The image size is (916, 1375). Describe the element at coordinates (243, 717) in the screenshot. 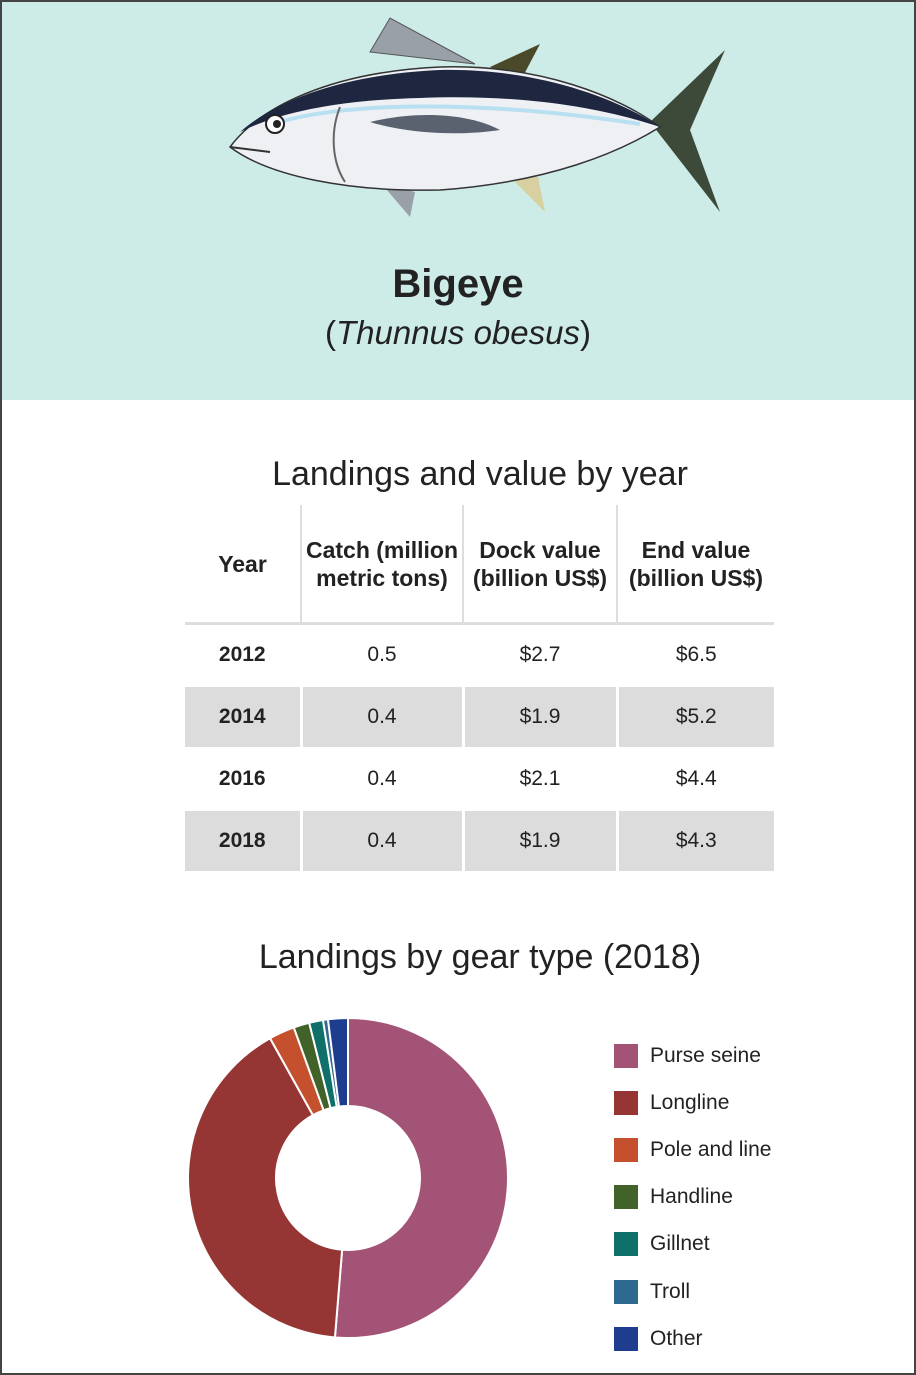

I see `cell-year: 2014` at that location.